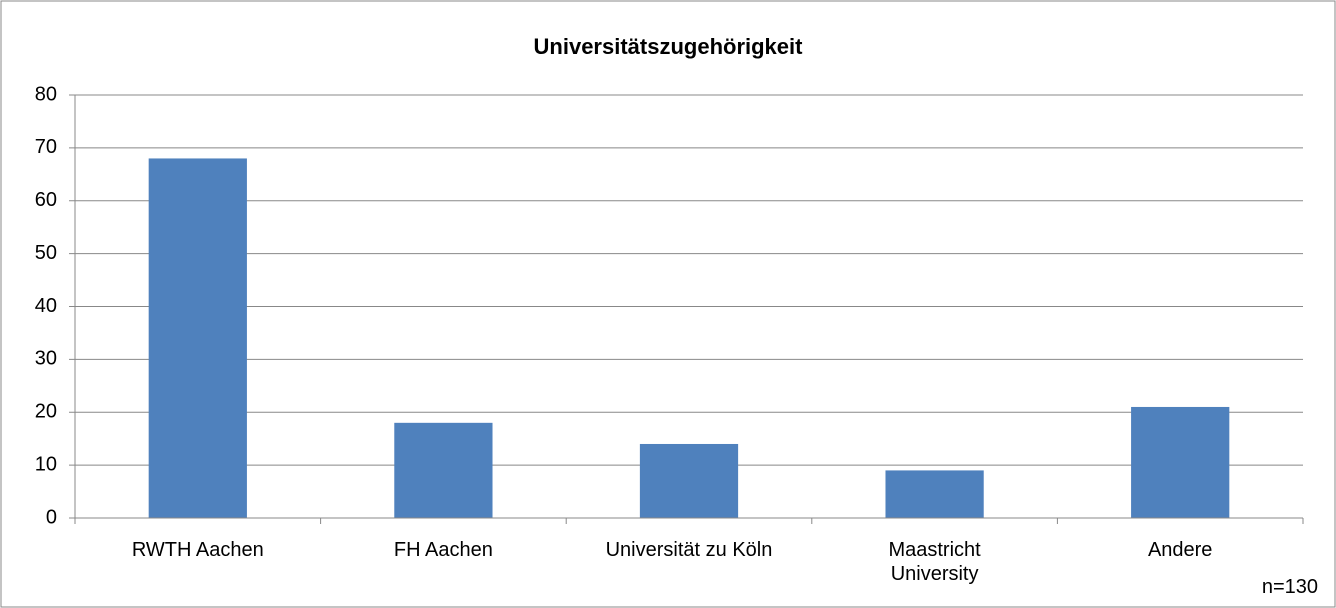 Image resolution: width=1336 pixels, height=608 pixels. What do you see at coordinates (46, 464) in the screenshot?
I see `y-tick-label: 10` at bounding box center [46, 464].